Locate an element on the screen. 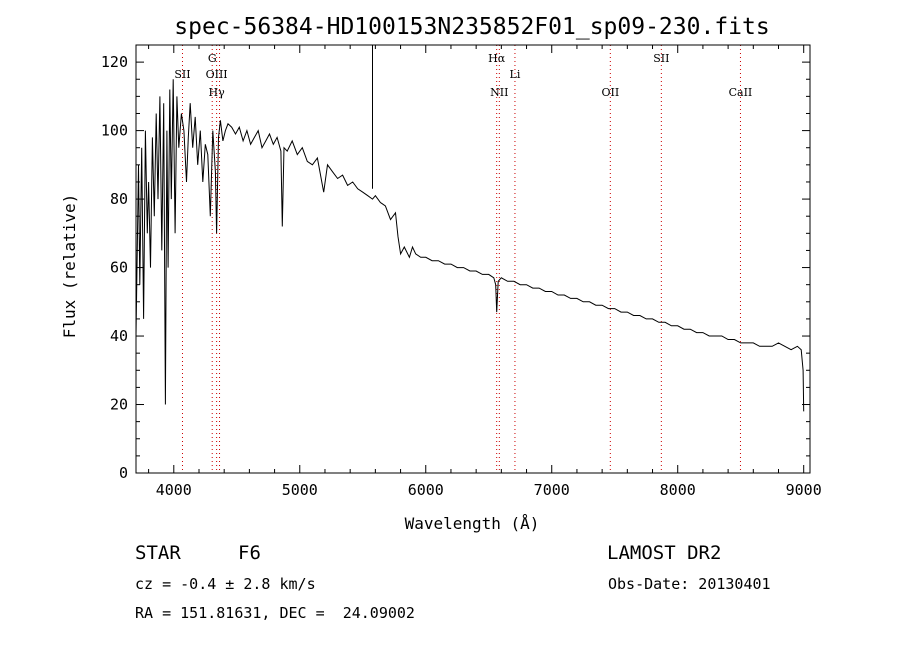 This screenshot has height=650, width=900. x-tick-label-3: 7000 is located at coordinates (552, 490).